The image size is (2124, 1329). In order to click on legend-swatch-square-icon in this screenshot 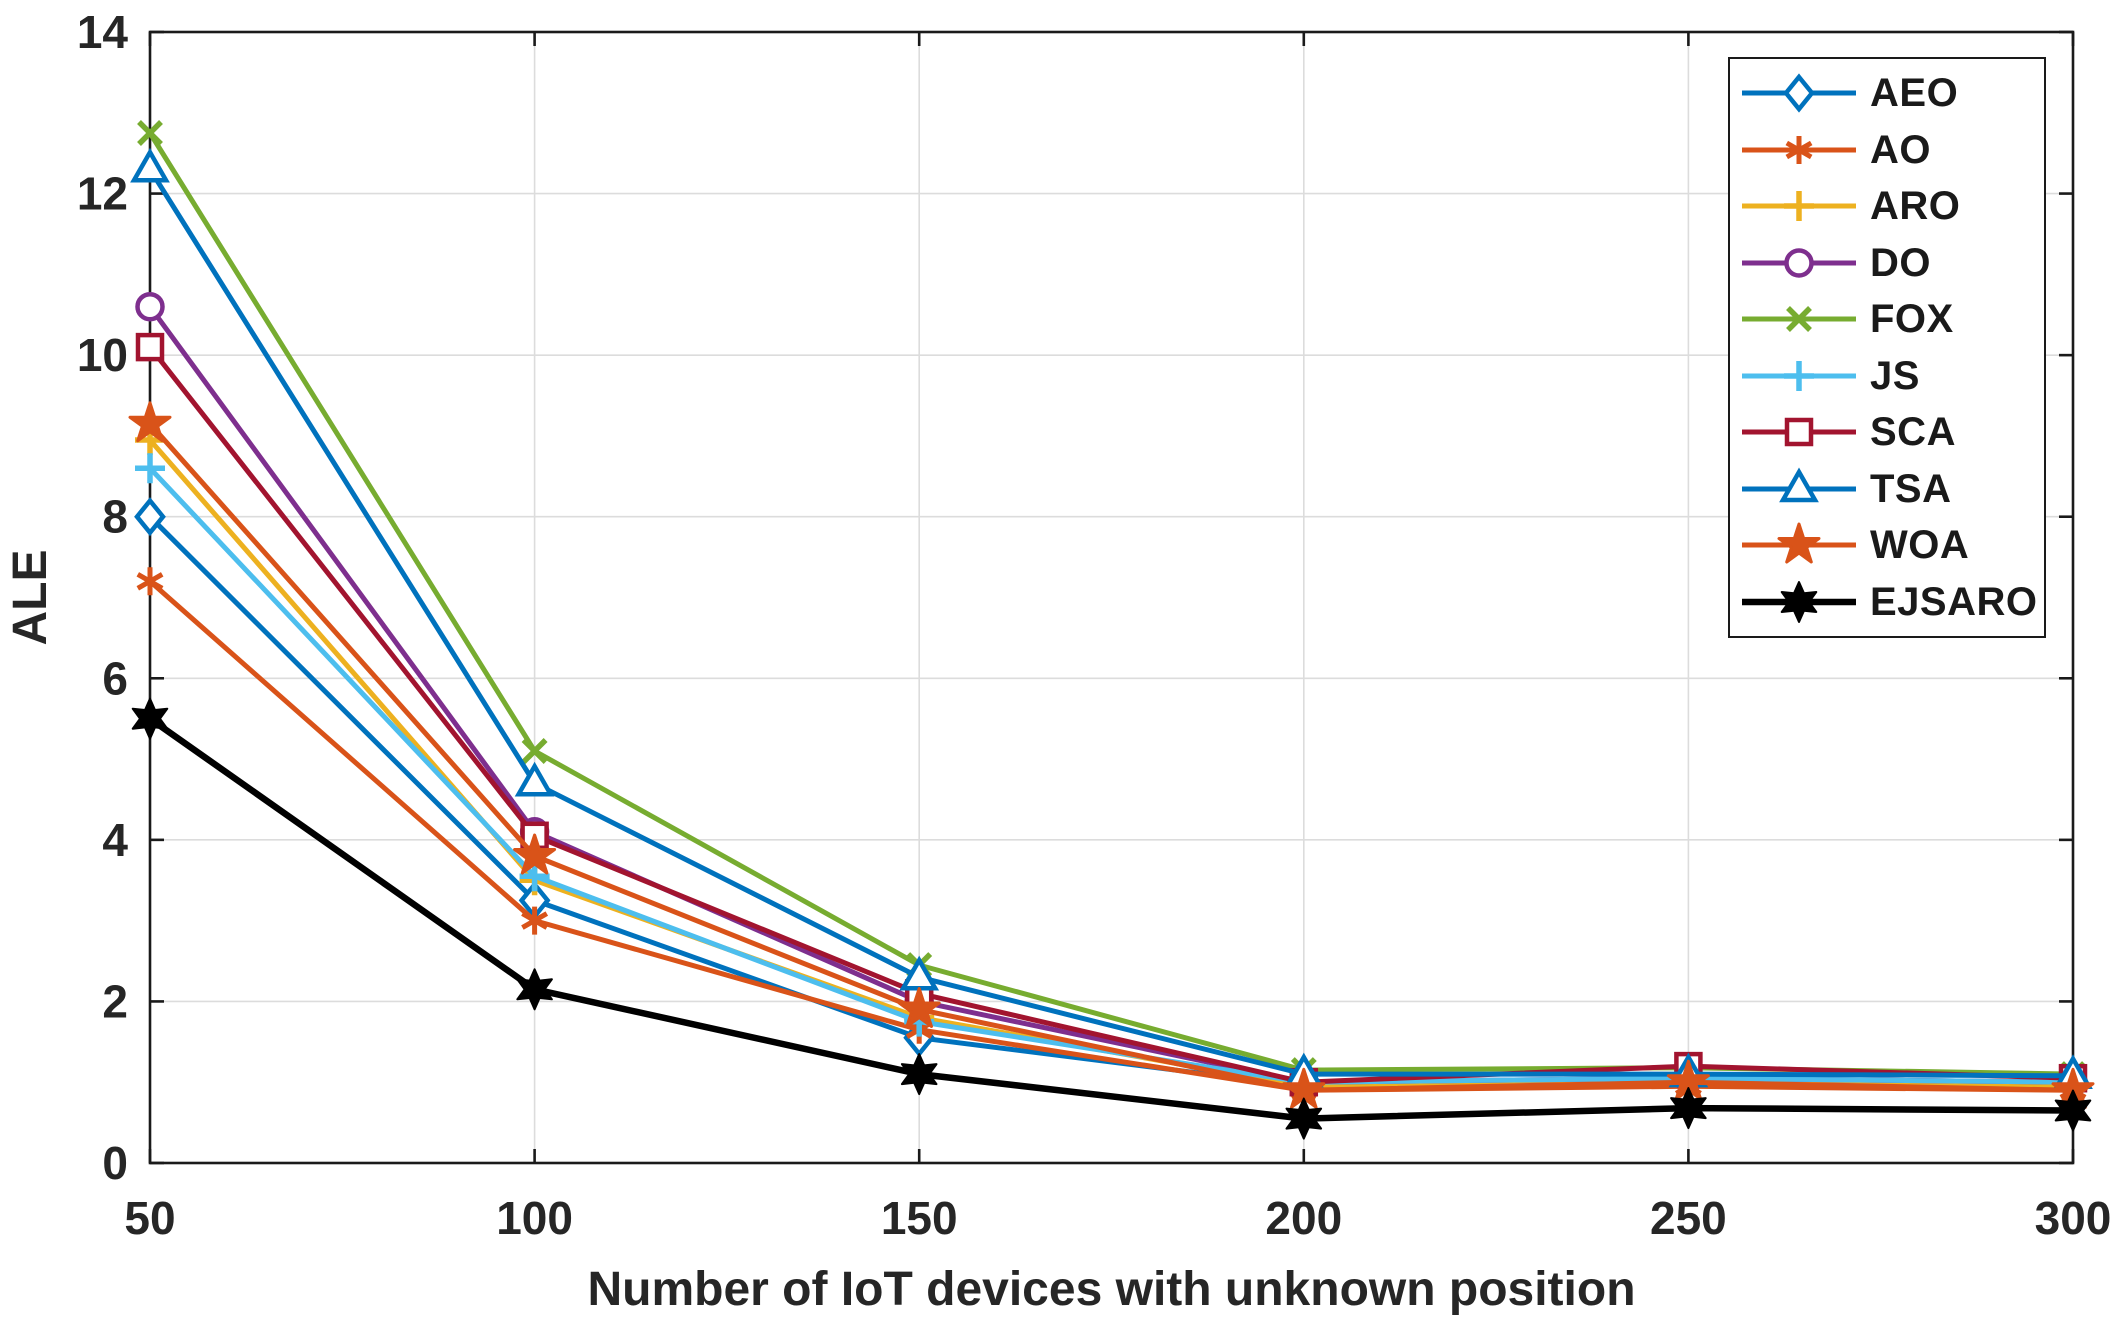, I will do `click(1799, 432)`.